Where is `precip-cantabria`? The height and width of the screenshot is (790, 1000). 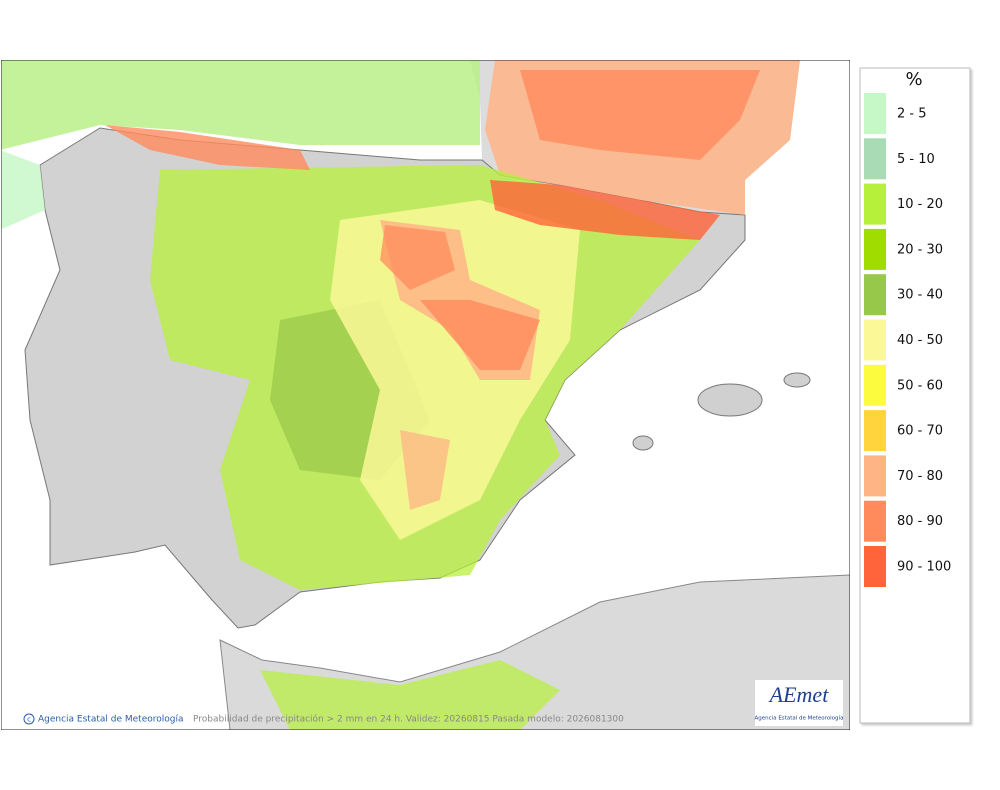
precip-cantabria is located at coordinates (207, 147).